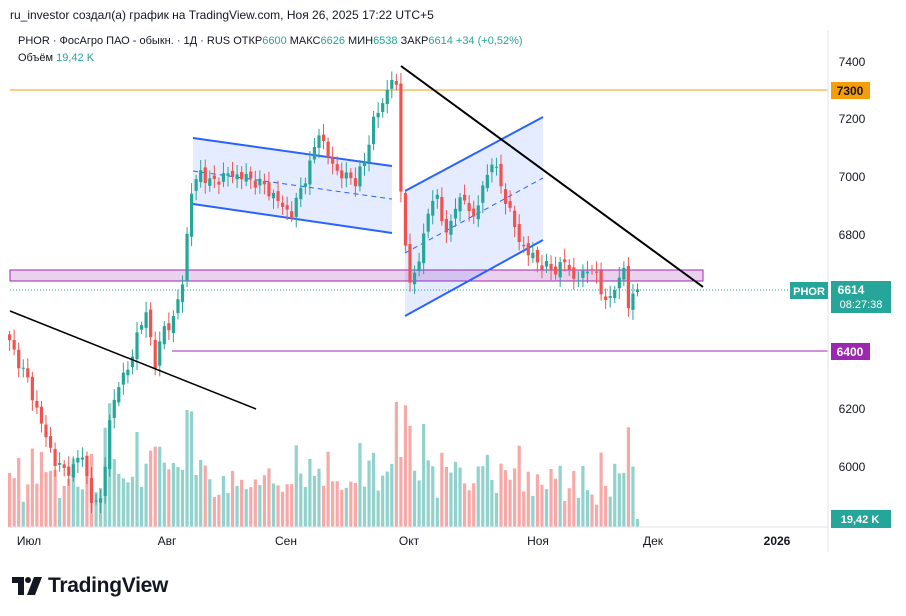 This screenshot has height=616, width=906. I want to click on tradingview-logo: TradingView, so click(90, 586).